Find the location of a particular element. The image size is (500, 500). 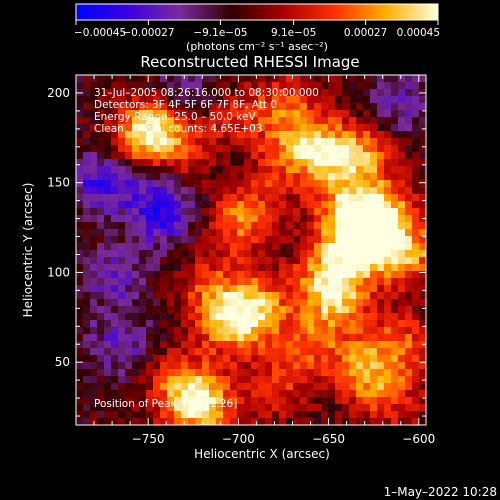

colorbar-tick-label: 0.00027 is located at coordinates (365, 33).